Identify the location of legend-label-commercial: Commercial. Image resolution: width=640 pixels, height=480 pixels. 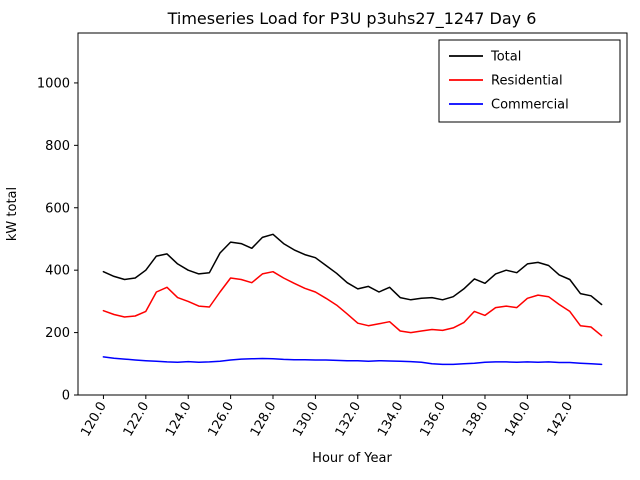
(530, 105).